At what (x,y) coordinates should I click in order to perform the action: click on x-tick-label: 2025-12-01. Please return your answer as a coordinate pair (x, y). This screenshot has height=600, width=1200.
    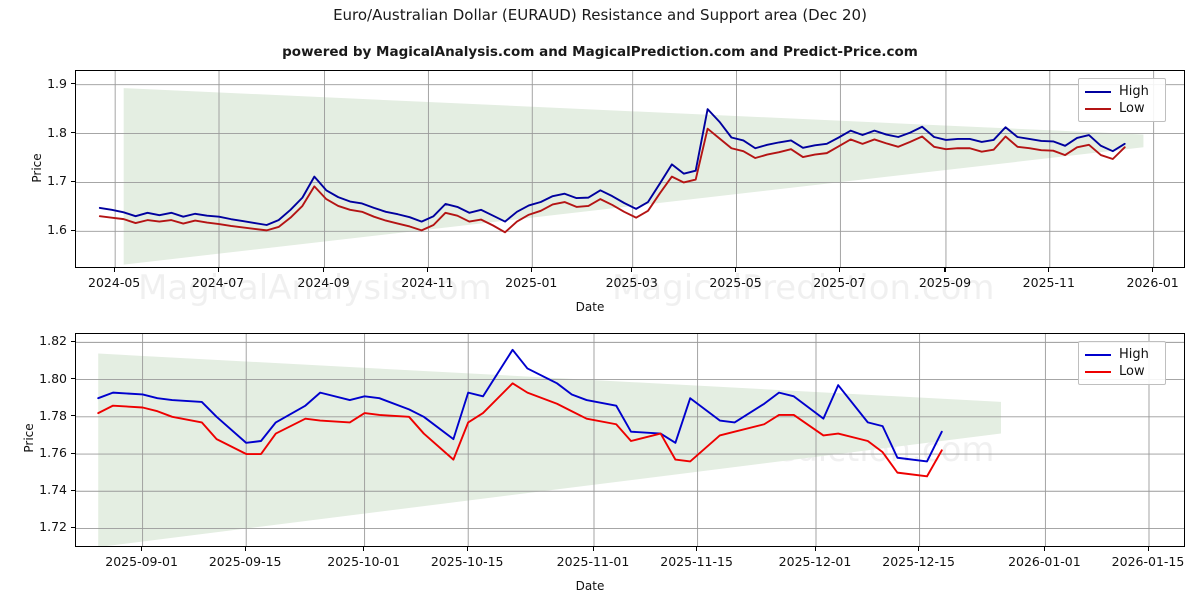
    Looking at the image, I should click on (815, 561).